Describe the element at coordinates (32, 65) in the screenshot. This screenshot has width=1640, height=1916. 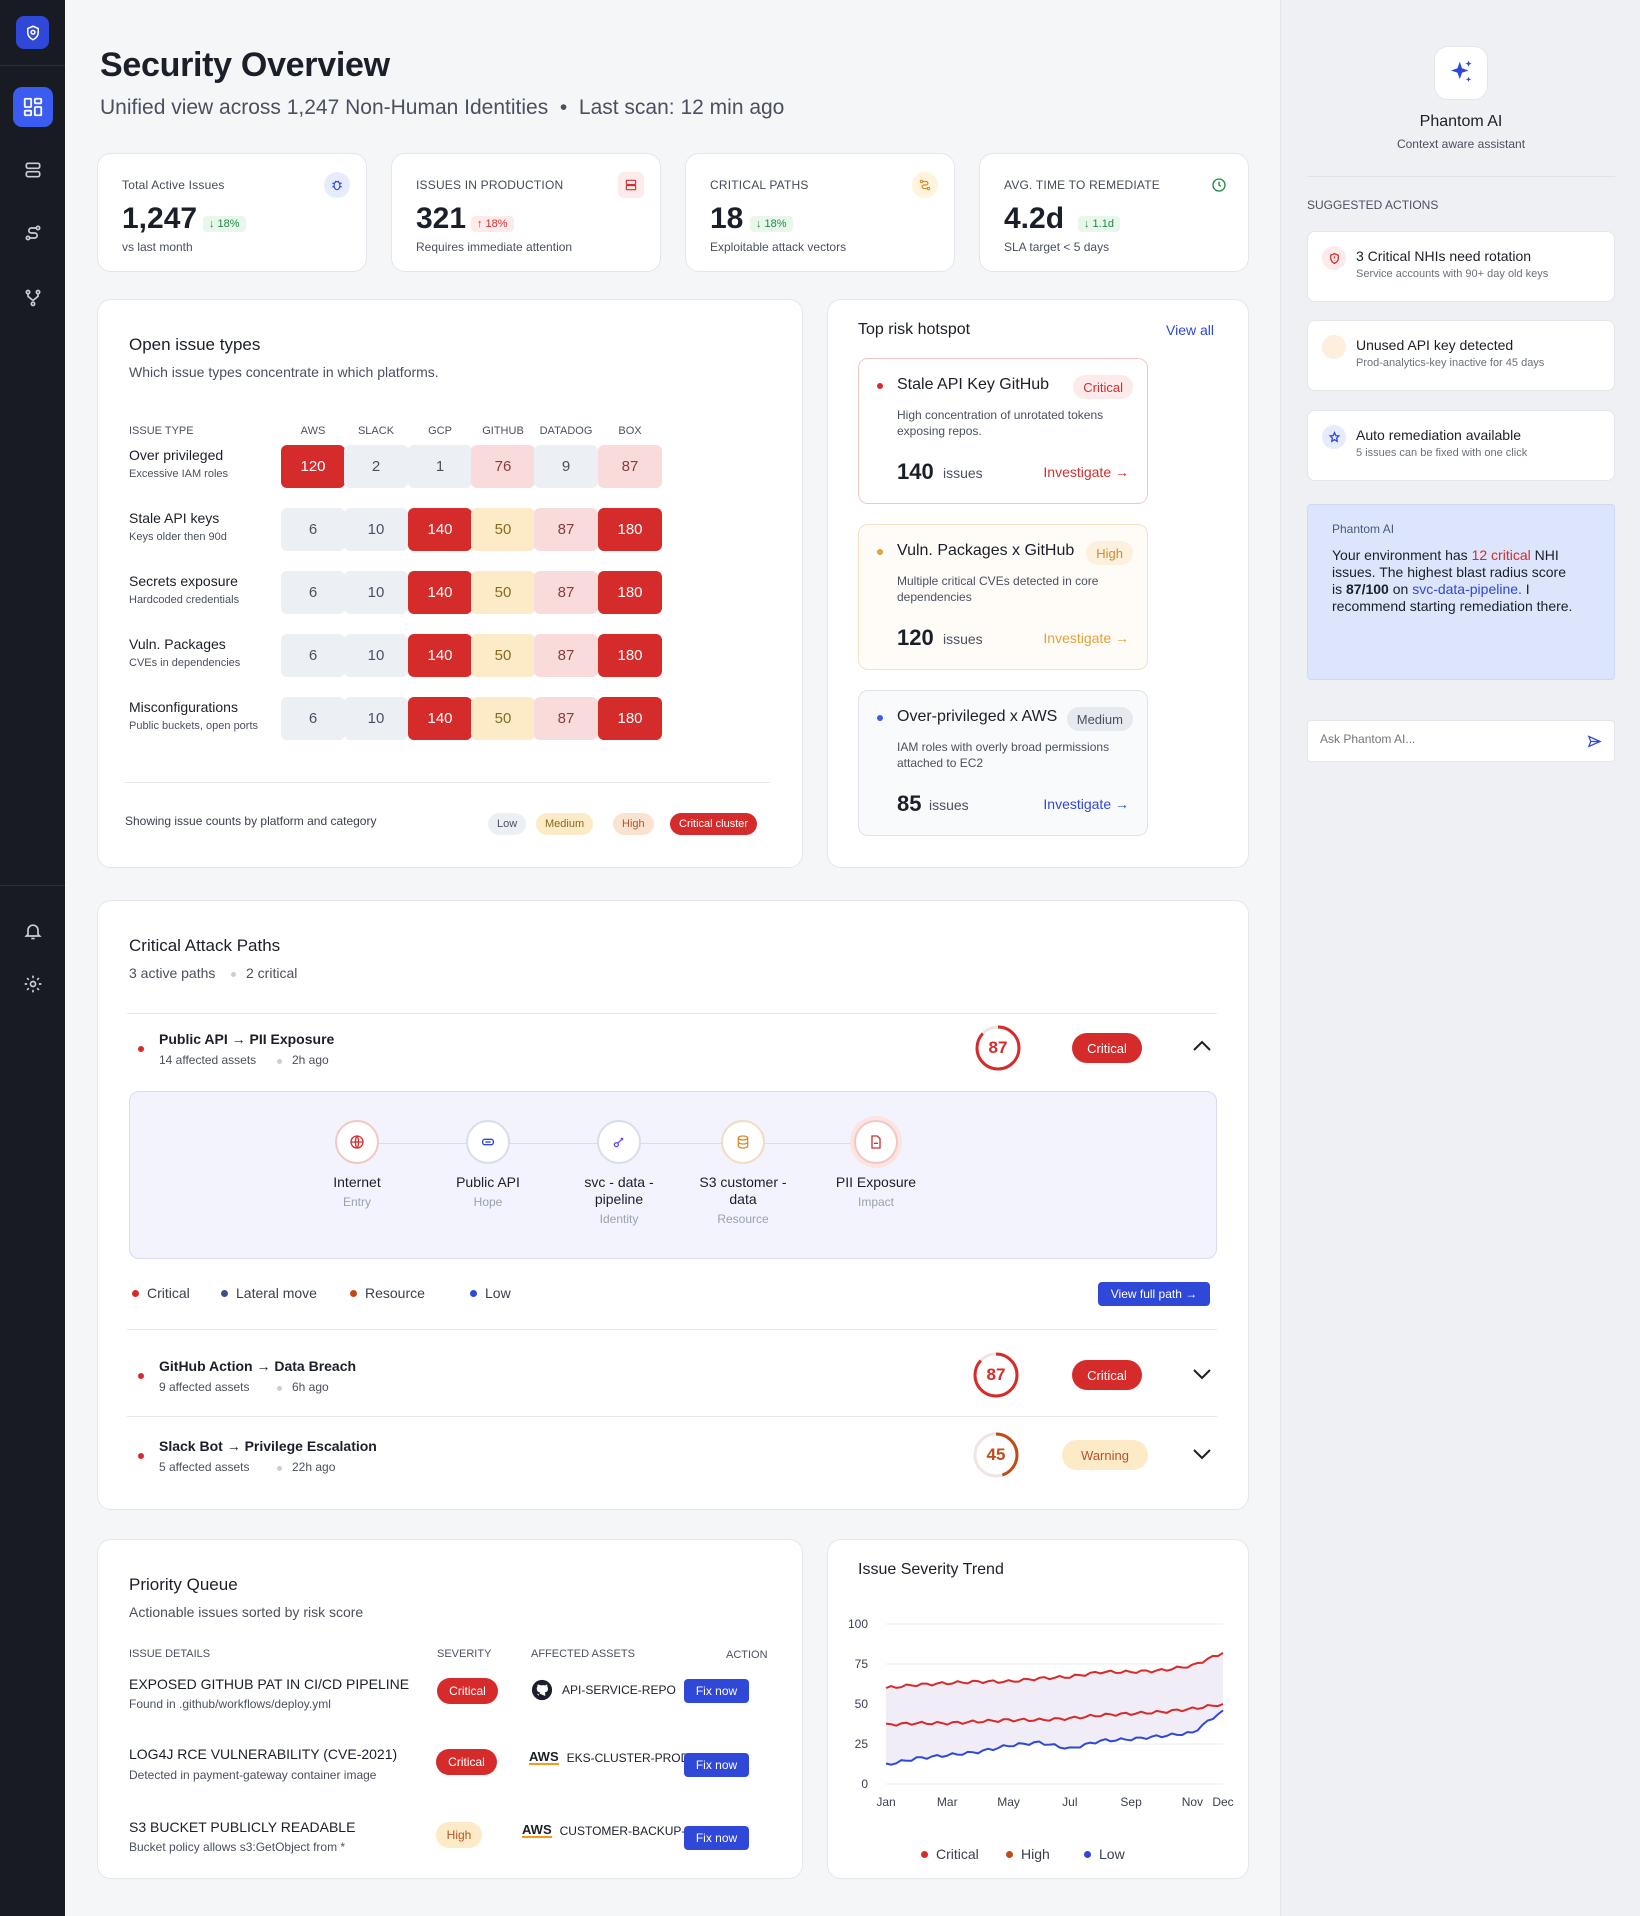
I see `sidebar-divider` at that location.